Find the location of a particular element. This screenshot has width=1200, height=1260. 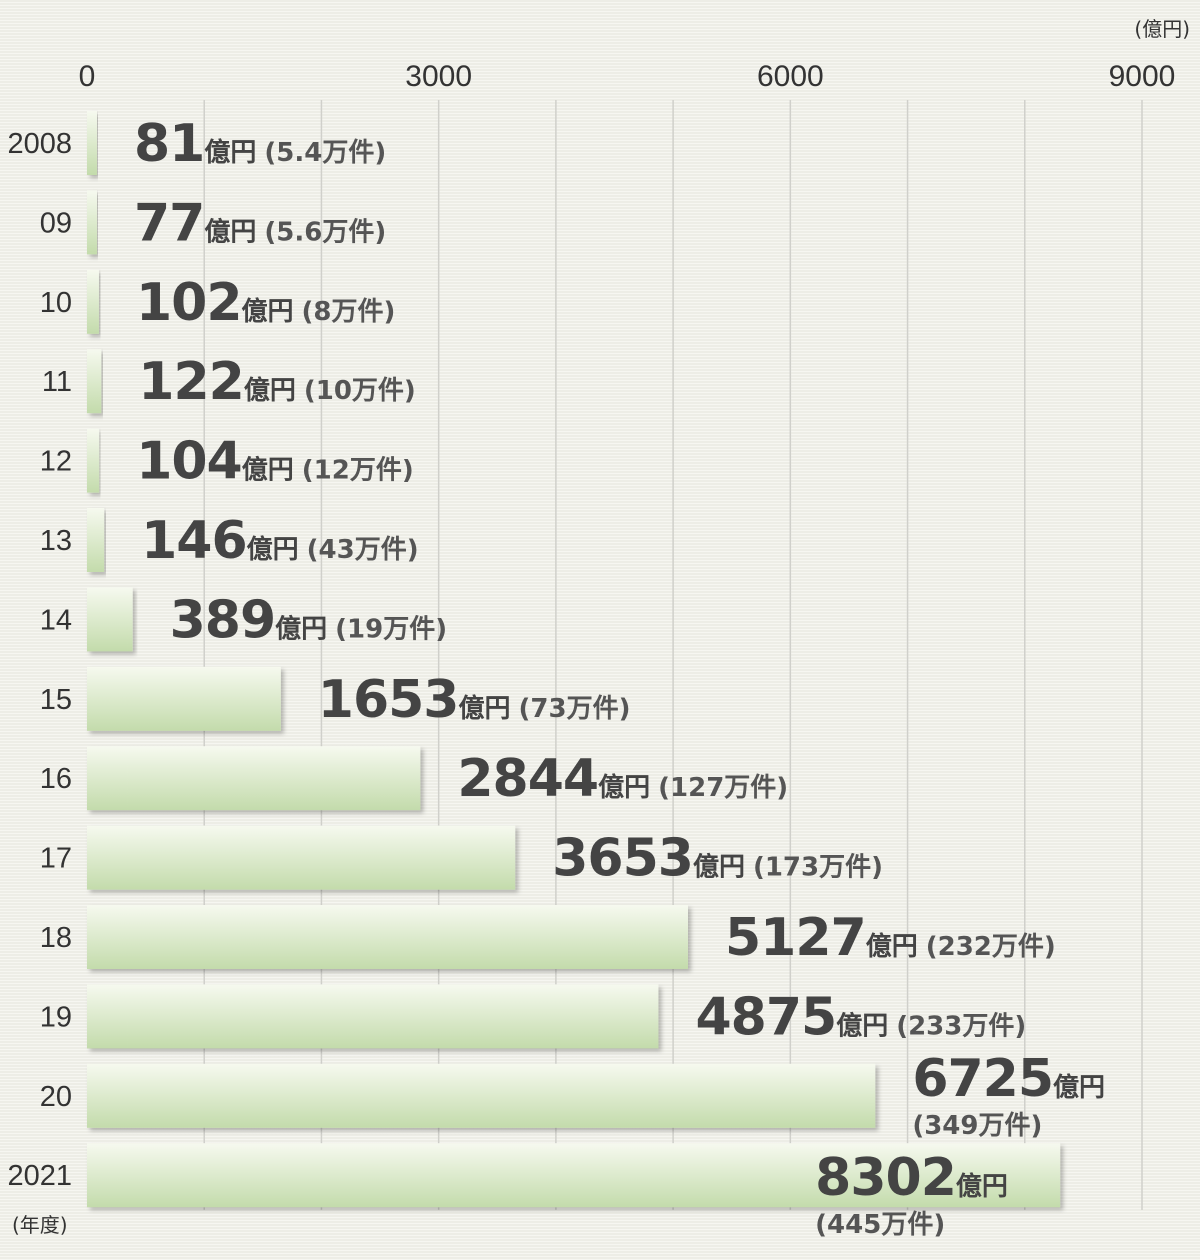

year-label: 10 is located at coordinates (56, 303).